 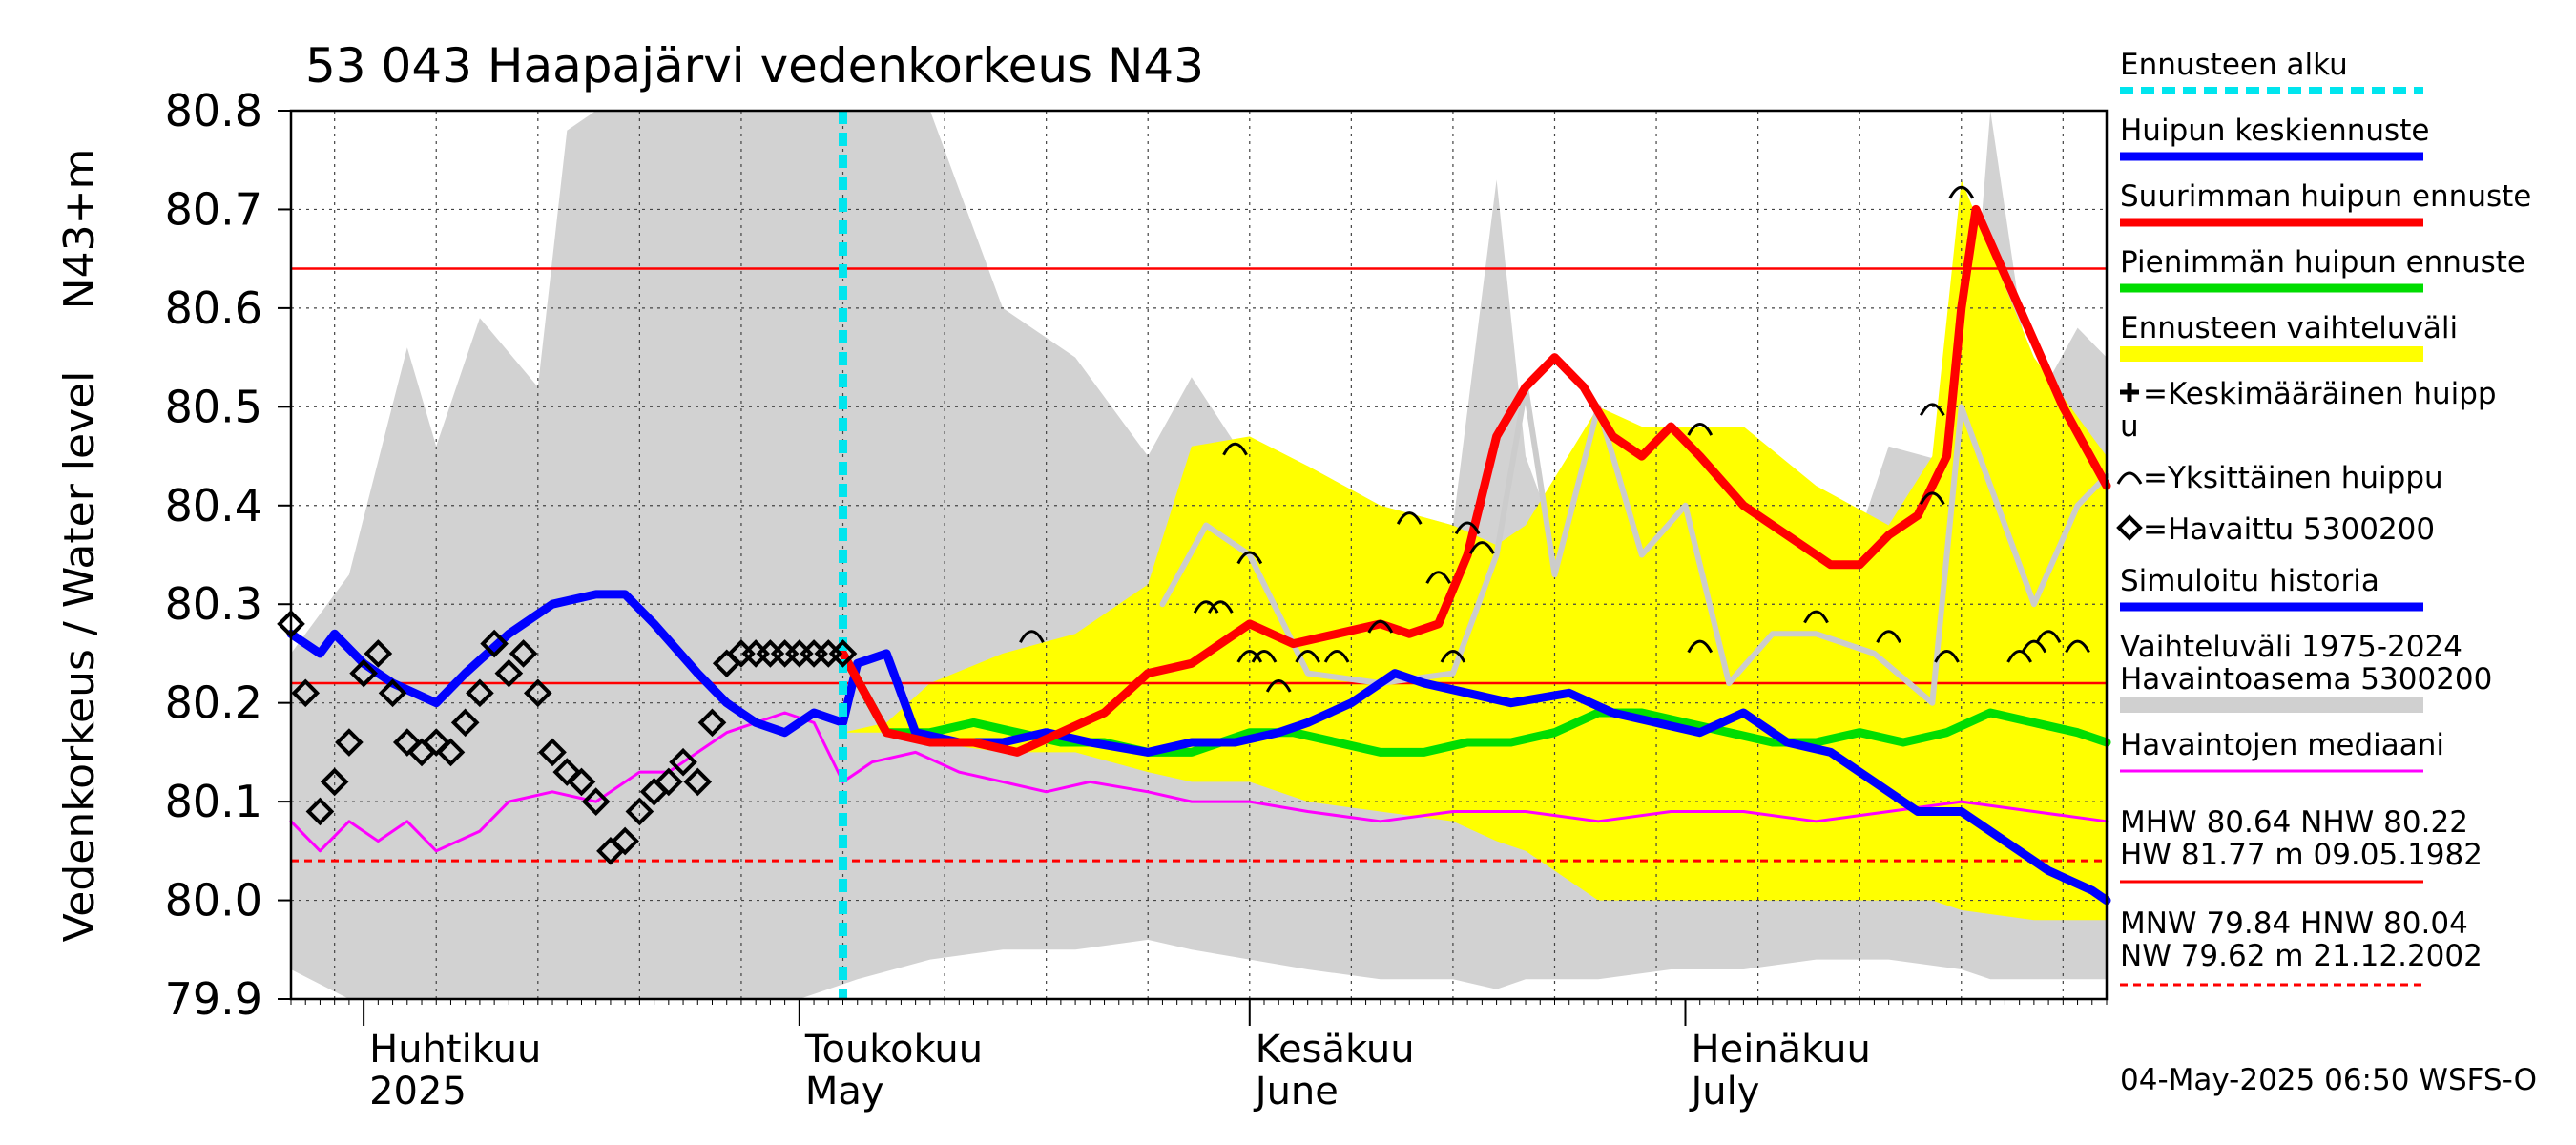 I want to click on stats-hw: HW 81.77 m 09.05.1982, so click(x=2301, y=855).